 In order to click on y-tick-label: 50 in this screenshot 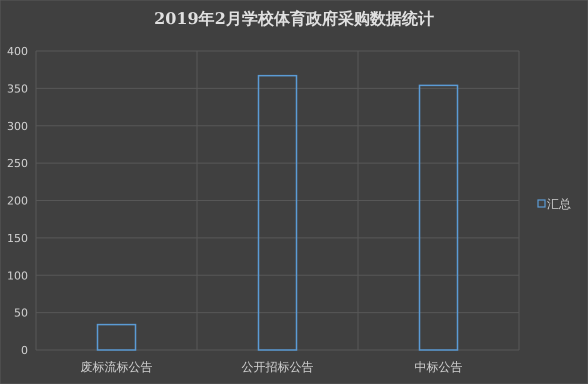, I will do `click(21, 313)`.